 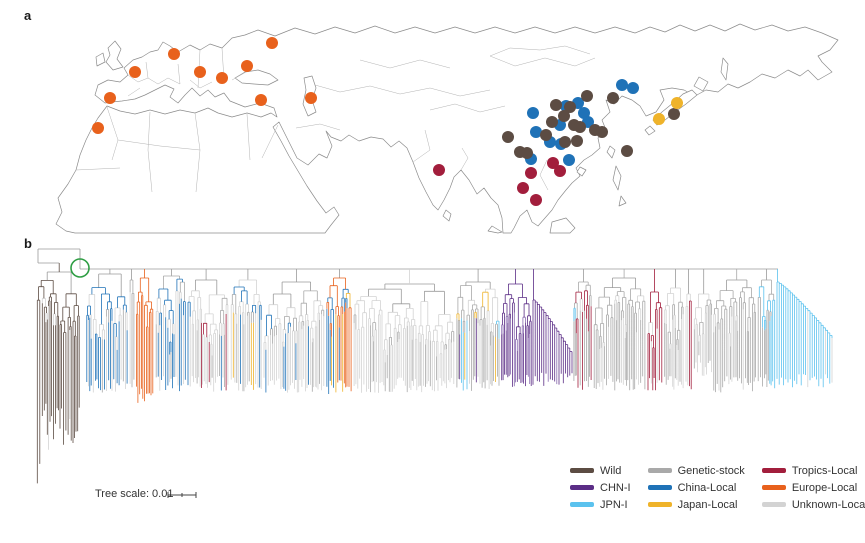 What do you see at coordinates (28, 15) in the screenshot?
I see `panel-a-label: a` at bounding box center [28, 15].